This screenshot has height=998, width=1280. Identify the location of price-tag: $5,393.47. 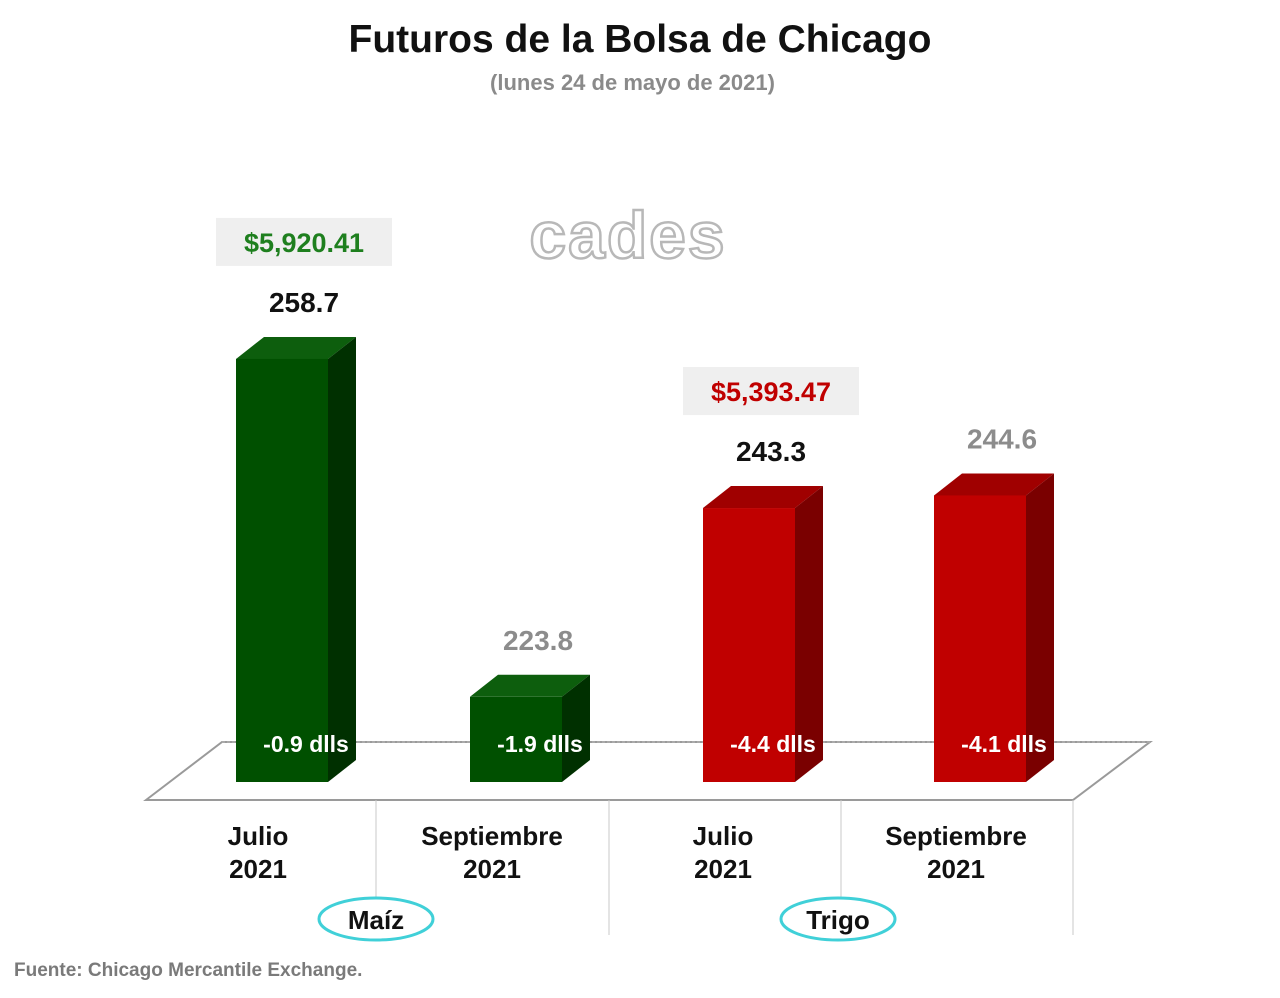
(771, 392).